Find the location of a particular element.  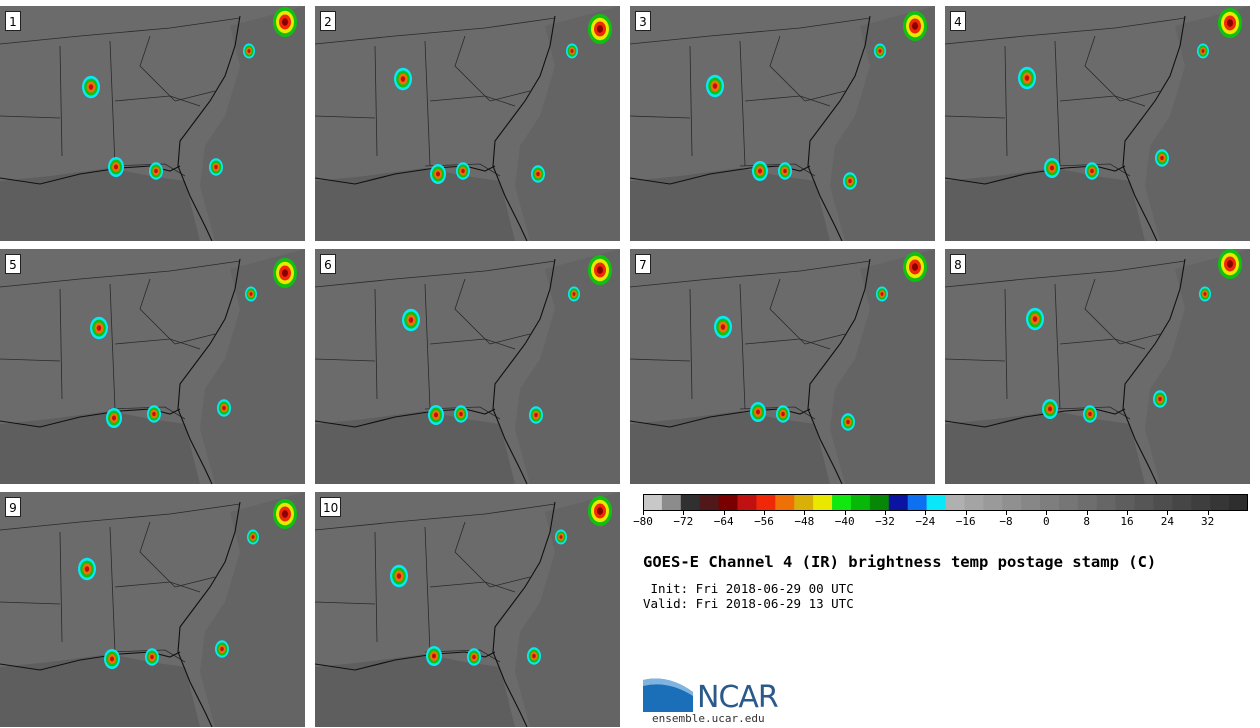

site-url: ensemble.ucar.edu is located at coordinates (708, 718).